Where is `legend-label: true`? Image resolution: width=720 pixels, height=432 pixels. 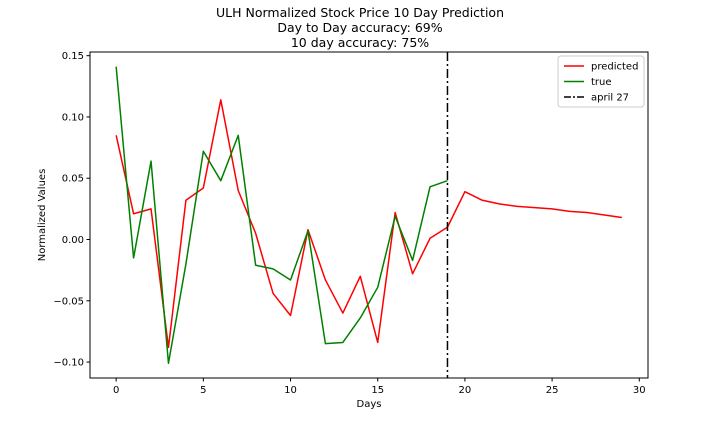 legend-label: true is located at coordinates (601, 82).